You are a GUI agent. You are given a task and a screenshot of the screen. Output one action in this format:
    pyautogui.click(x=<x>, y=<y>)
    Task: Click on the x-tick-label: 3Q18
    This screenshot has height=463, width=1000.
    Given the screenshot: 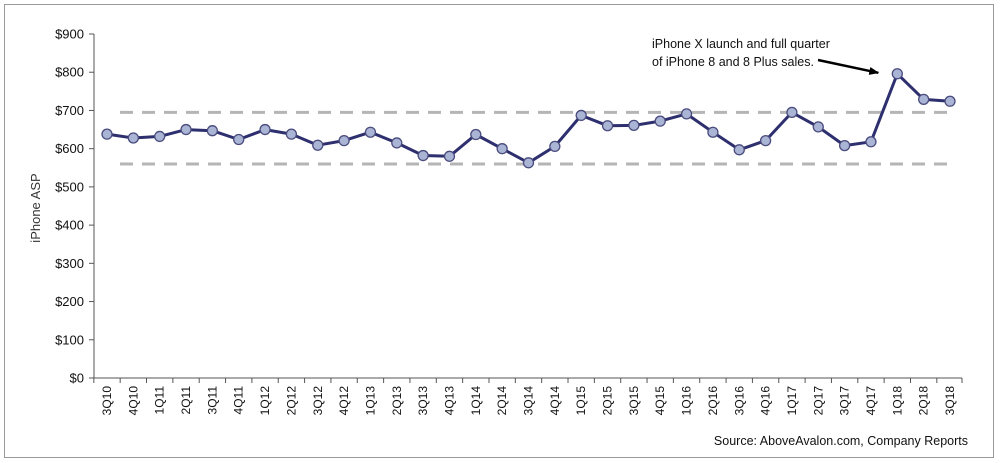 What is the action you would take?
    pyautogui.click(x=950, y=401)
    